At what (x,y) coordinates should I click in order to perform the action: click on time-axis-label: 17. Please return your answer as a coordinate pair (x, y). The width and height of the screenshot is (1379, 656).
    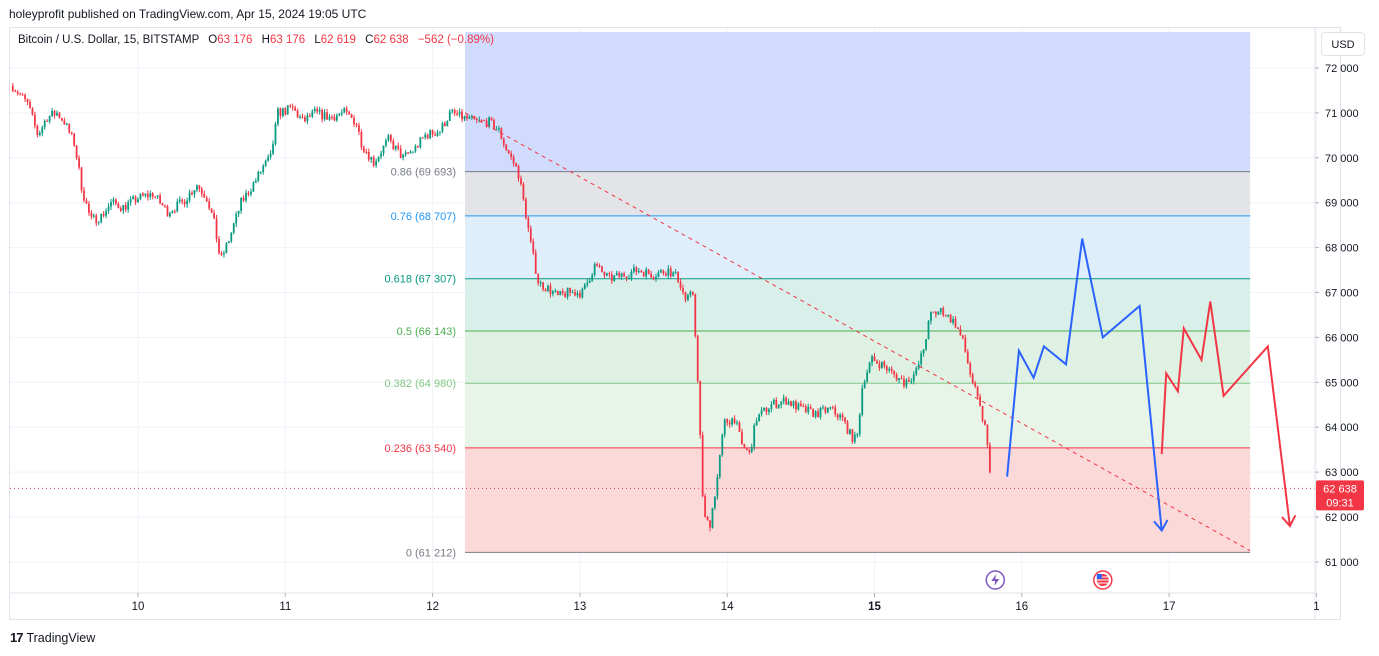
    Looking at the image, I should click on (1169, 607).